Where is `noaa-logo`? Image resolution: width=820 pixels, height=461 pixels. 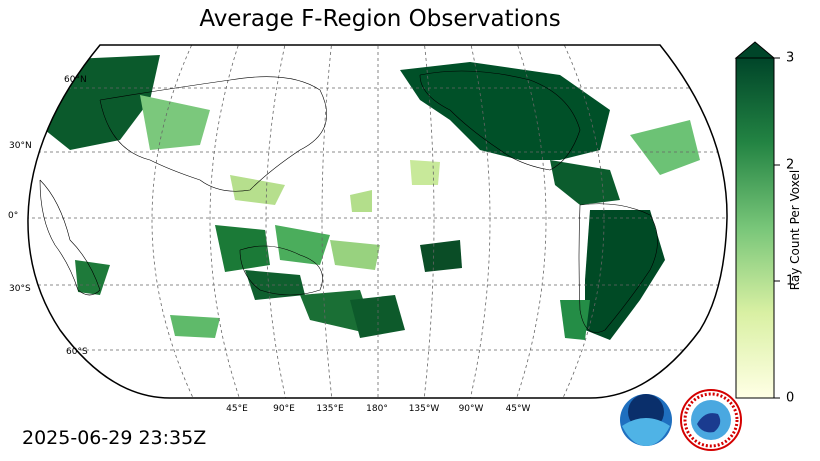
noaa-logo is located at coordinates (646, 420).